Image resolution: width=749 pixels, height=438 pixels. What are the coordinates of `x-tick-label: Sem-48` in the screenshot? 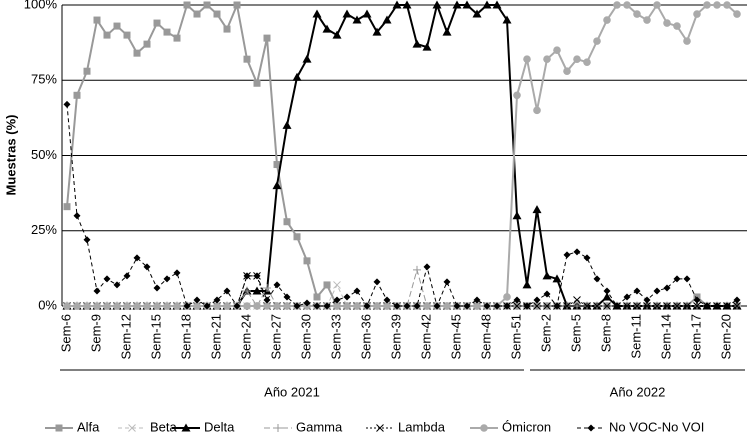 It's located at (485, 337).